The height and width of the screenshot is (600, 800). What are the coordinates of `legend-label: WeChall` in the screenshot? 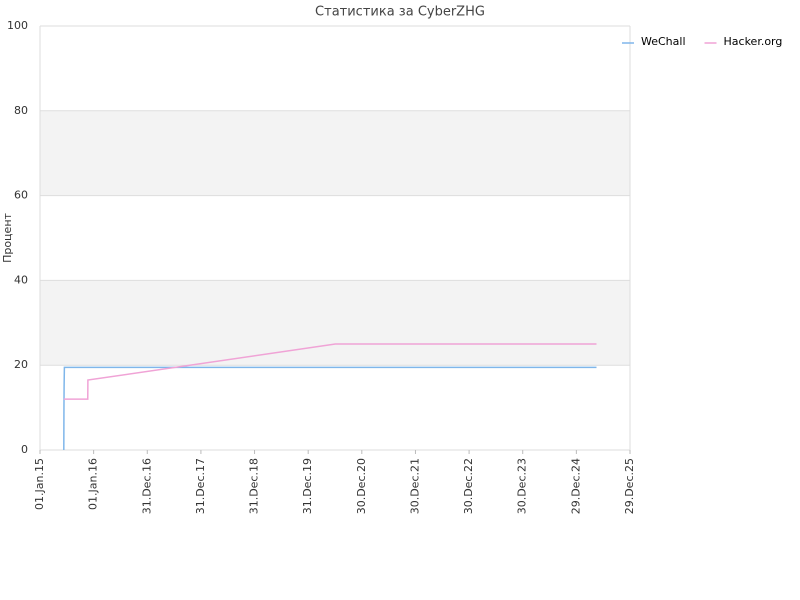 It's located at (663, 41).